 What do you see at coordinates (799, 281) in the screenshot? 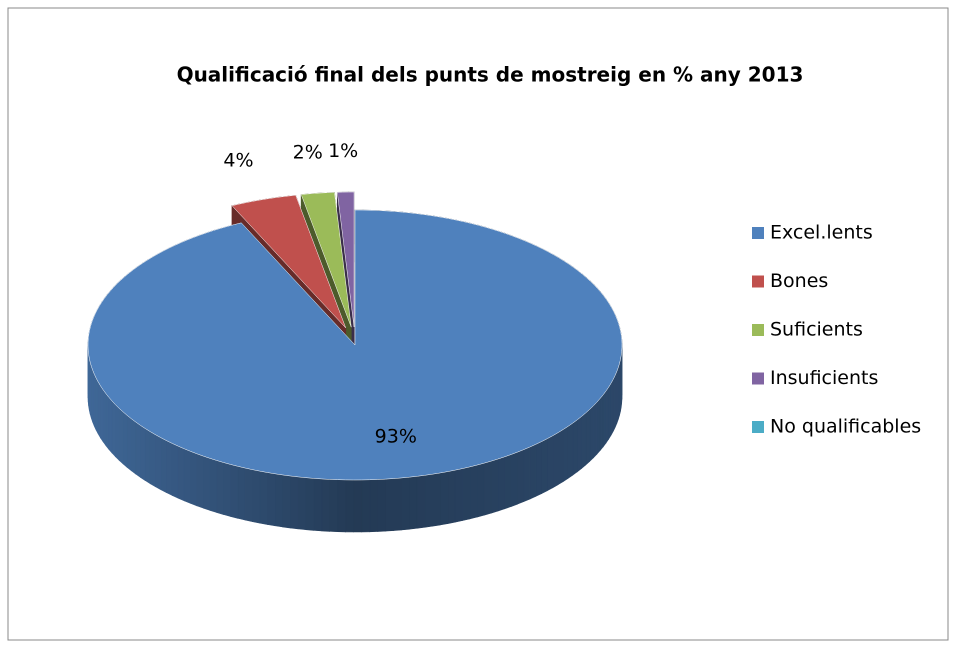
I see `legend-label: Bones` at bounding box center [799, 281].